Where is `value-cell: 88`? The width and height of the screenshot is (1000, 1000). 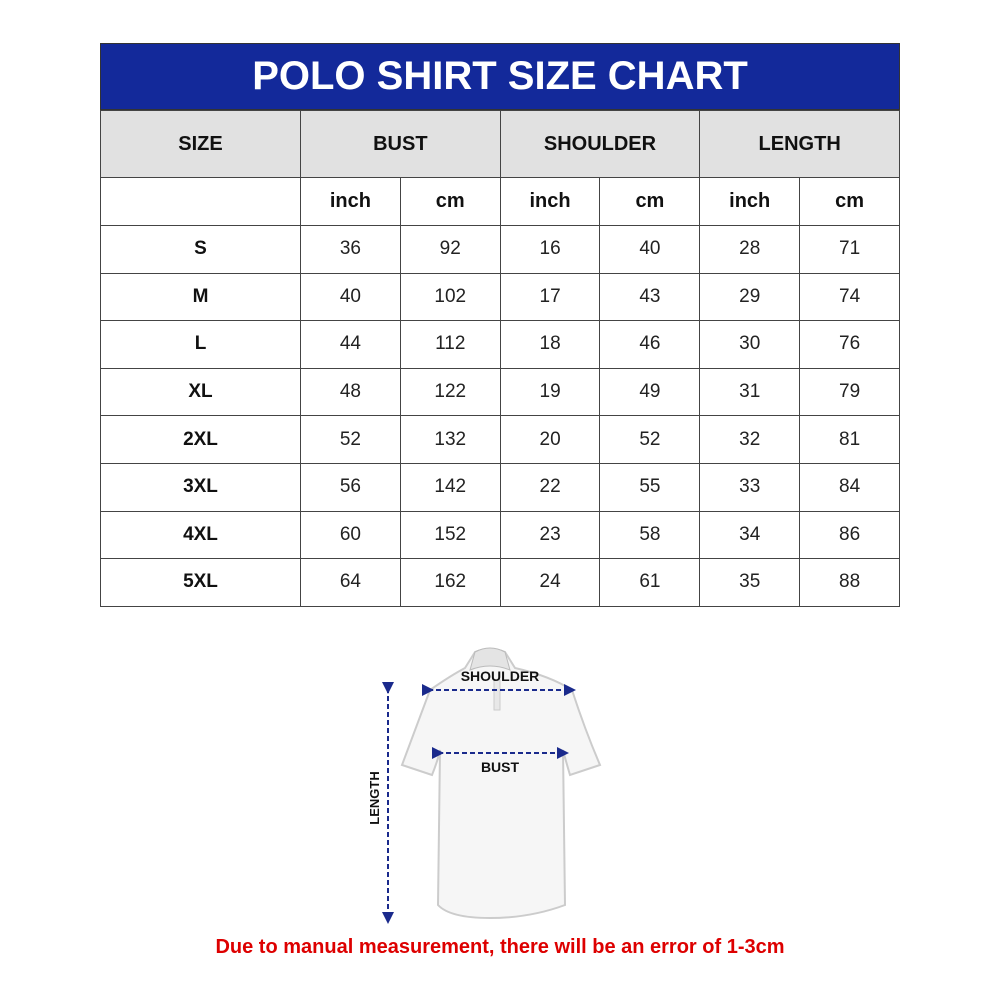
value-cell: 88 is located at coordinates (849, 582).